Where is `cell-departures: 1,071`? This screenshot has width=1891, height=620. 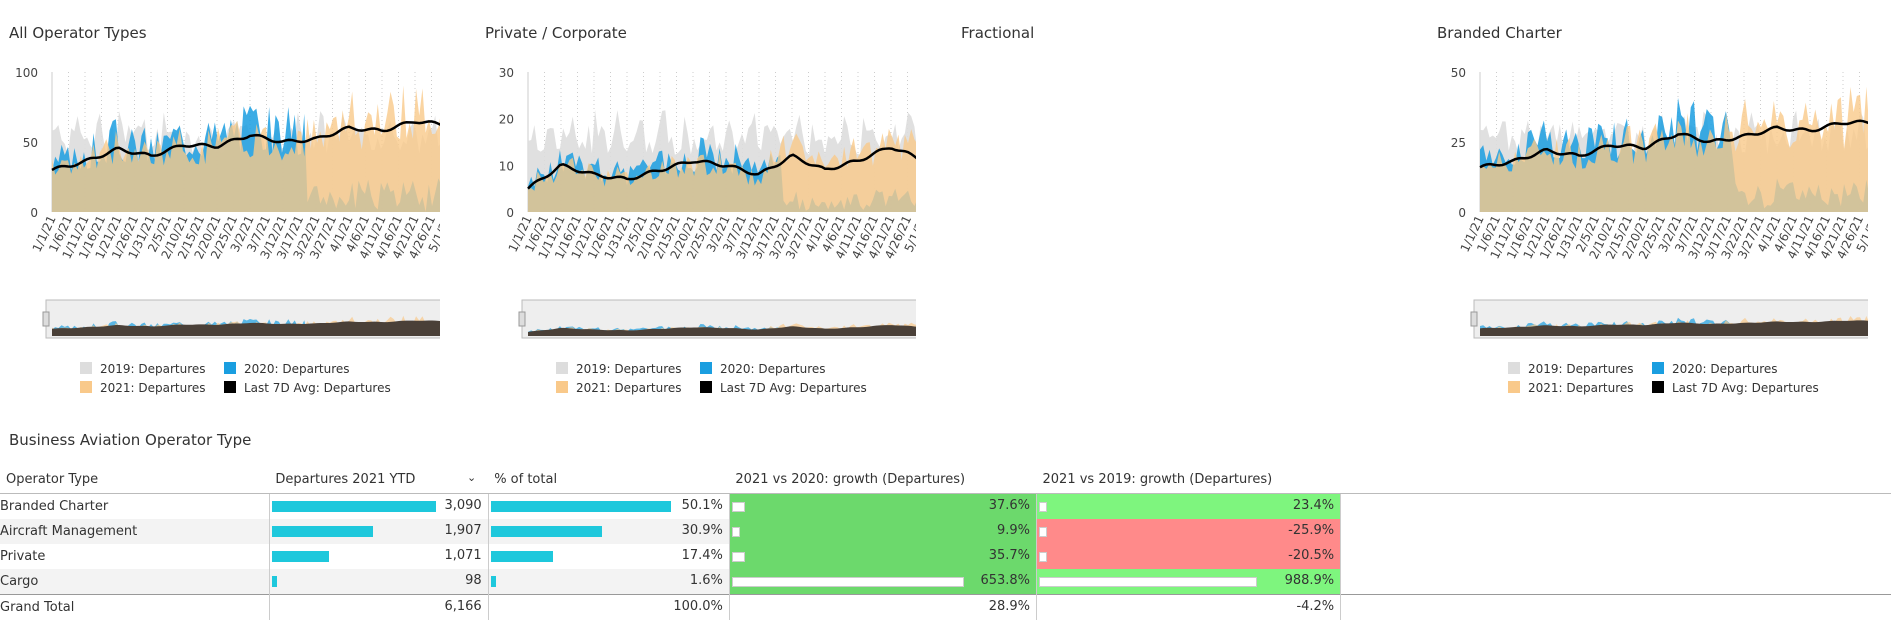 cell-departures: 1,071 is located at coordinates (378, 556).